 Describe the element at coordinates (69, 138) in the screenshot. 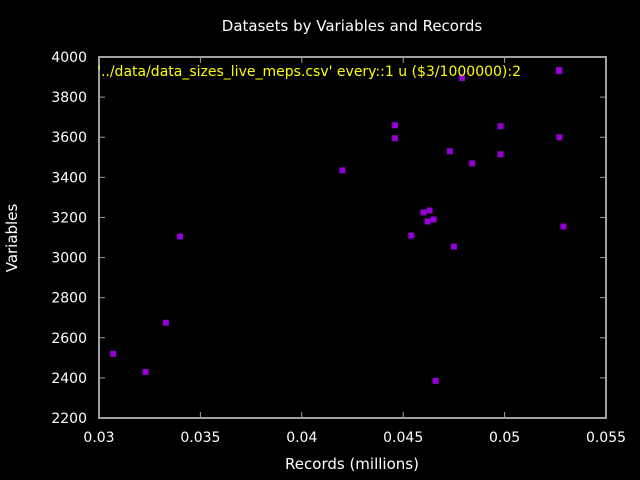

I see `y-tick-label: 3600` at that location.